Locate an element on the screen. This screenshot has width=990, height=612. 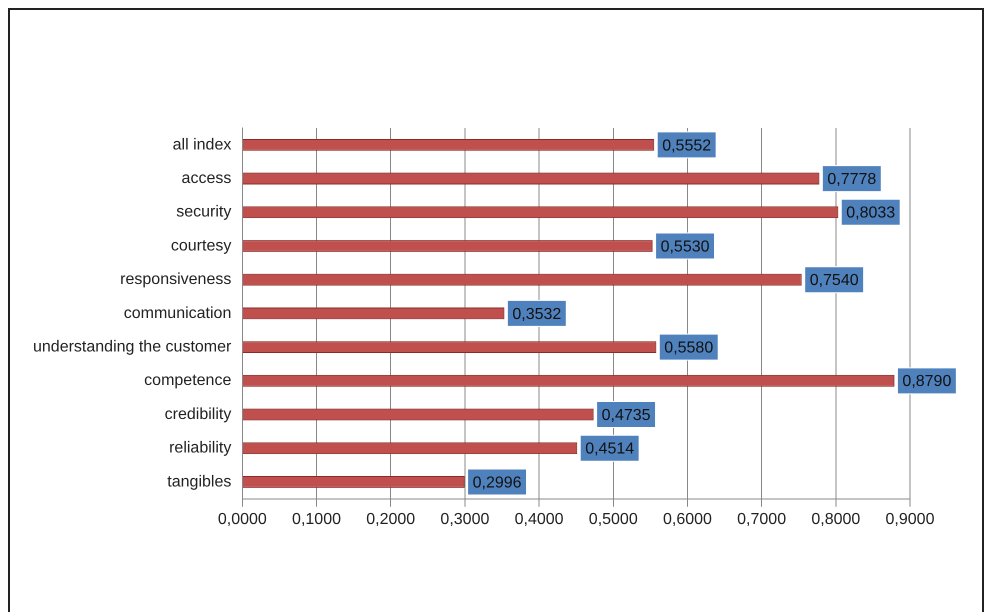
x-tick-label: 0,3000 is located at coordinates (465, 519).